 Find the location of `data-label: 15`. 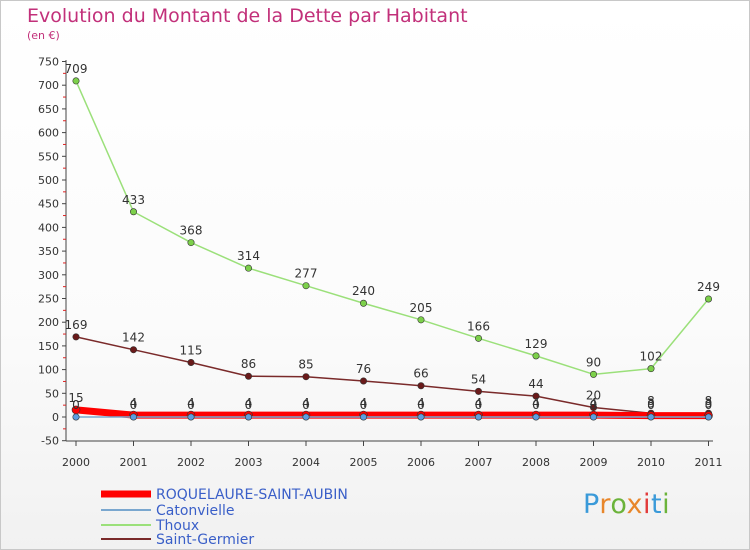

data-label: 15 is located at coordinates (75, 398).